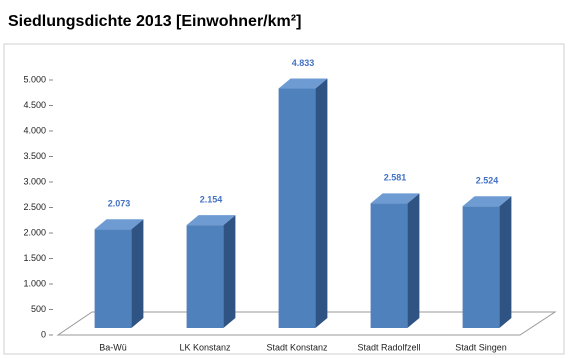 The height and width of the screenshot is (358, 569). What do you see at coordinates (297, 347) in the screenshot?
I see `x-tick-label: Stadt Konstanz` at bounding box center [297, 347].